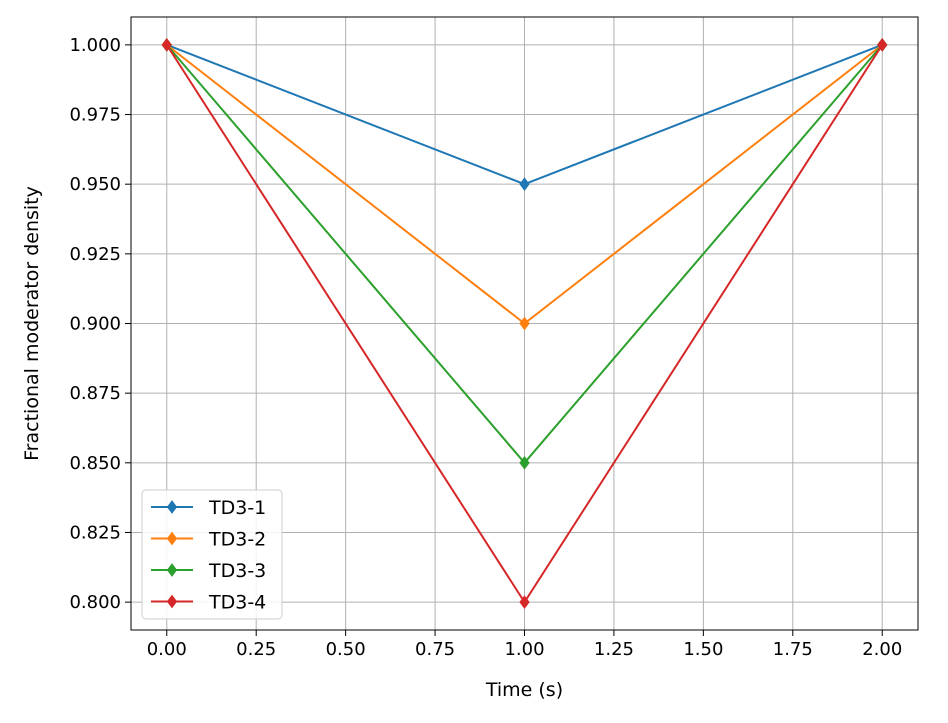 This screenshot has width=948, height=723. What do you see at coordinates (793, 649) in the screenshot?
I see `x-tick-label: 1.75` at bounding box center [793, 649].